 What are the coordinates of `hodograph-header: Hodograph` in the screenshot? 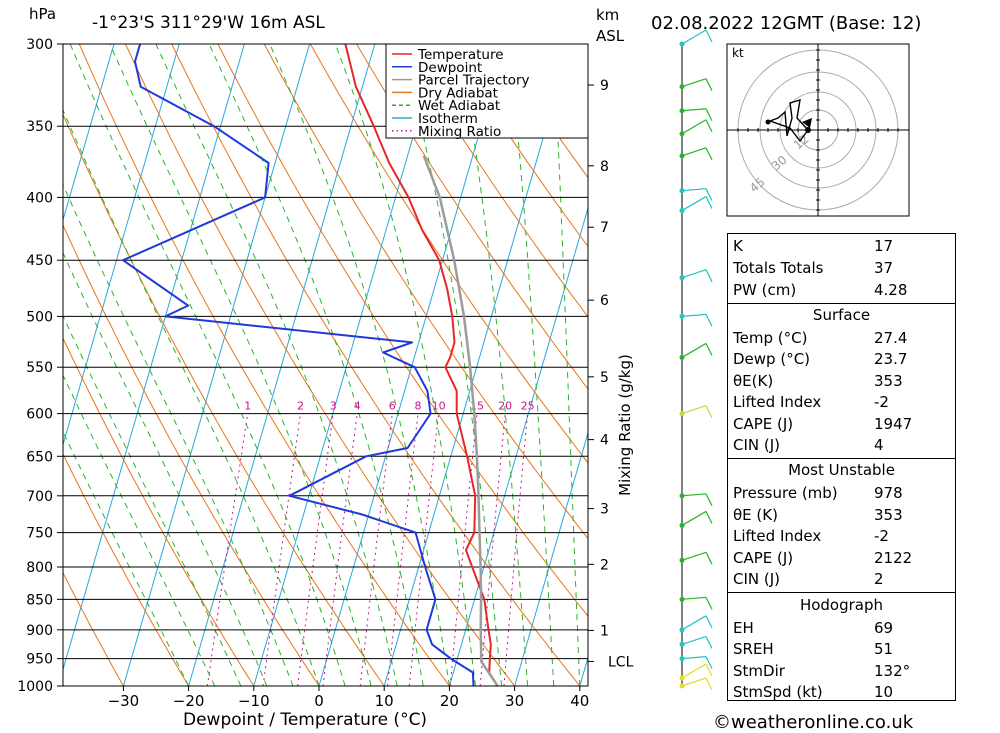 It's located at (841, 605).